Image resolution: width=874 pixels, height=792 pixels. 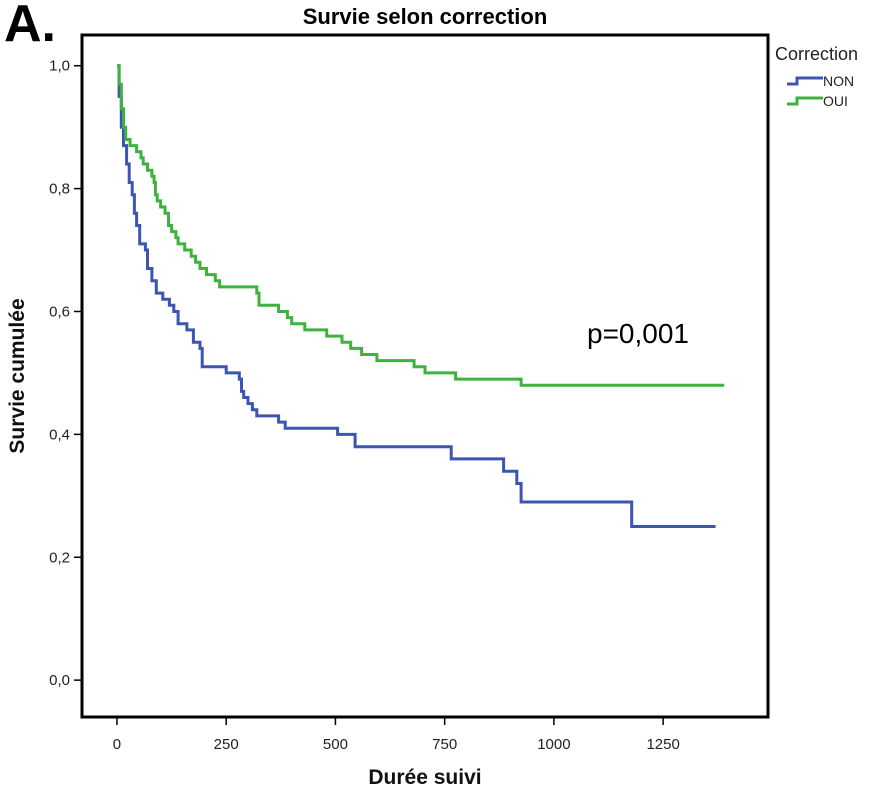 I want to click on legend-label-oui: OUI, so click(x=835, y=101).